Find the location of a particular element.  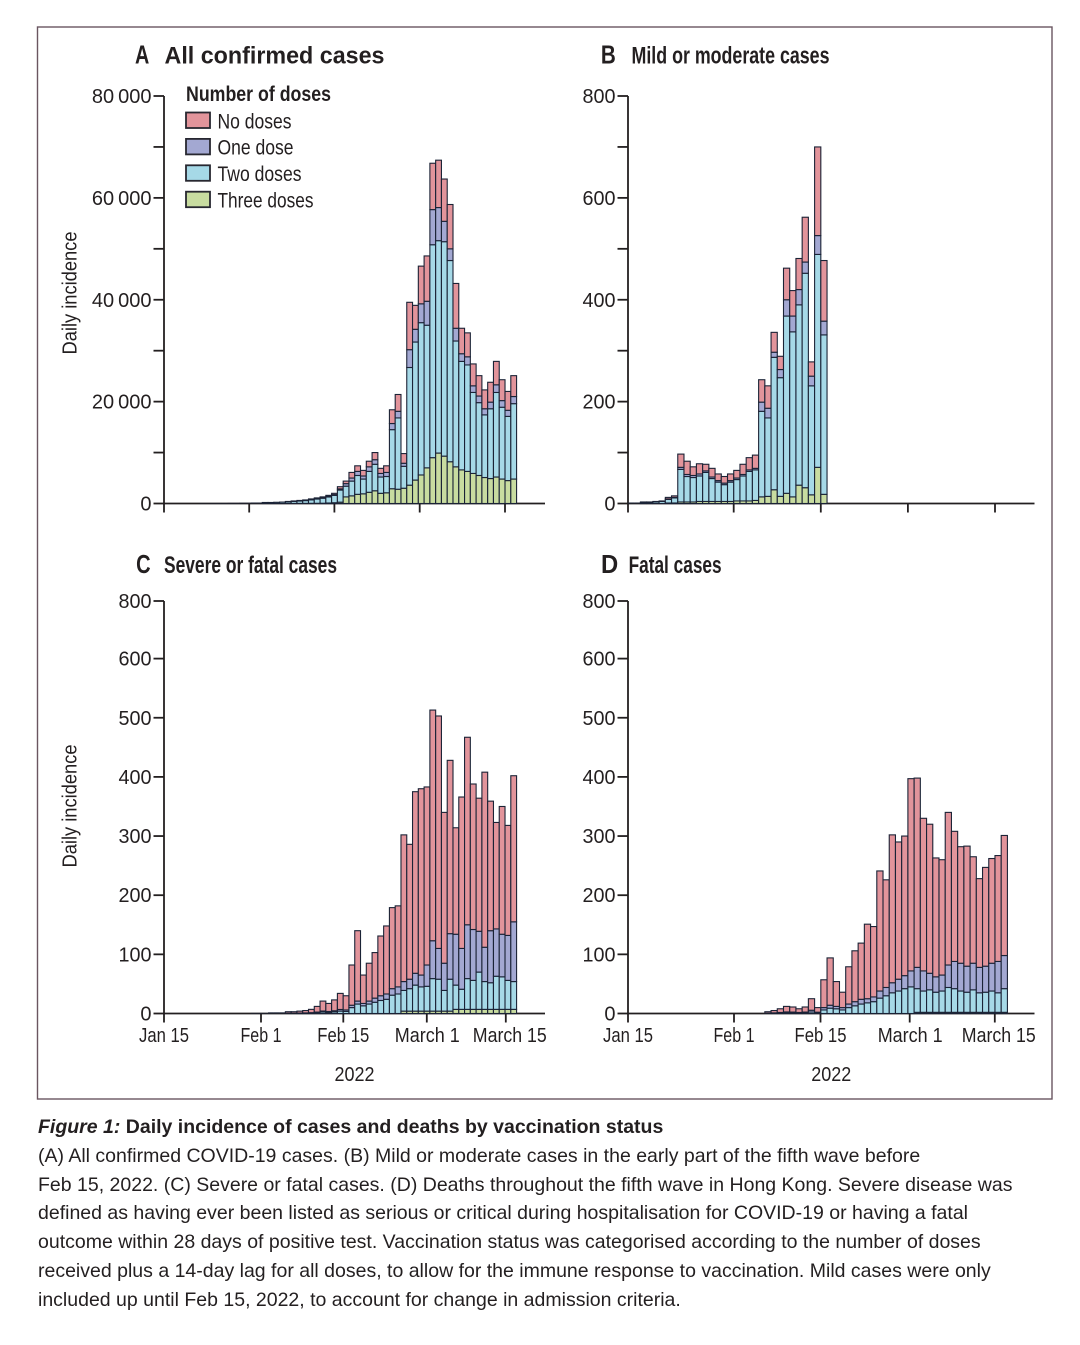

svg-text: Severe or fatal cases is located at coordinates (250, 565).